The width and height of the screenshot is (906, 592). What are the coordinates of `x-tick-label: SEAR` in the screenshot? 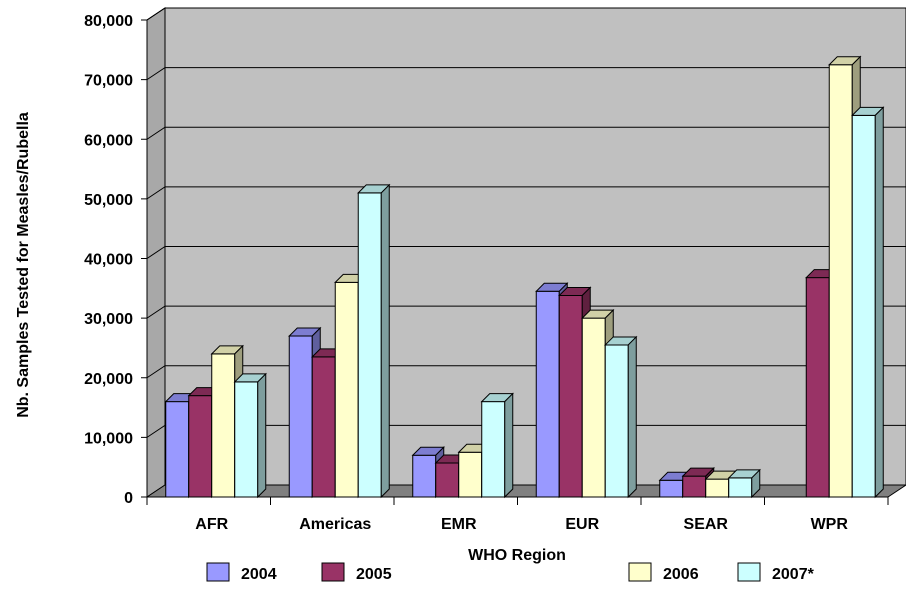 It's located at (706, 524).